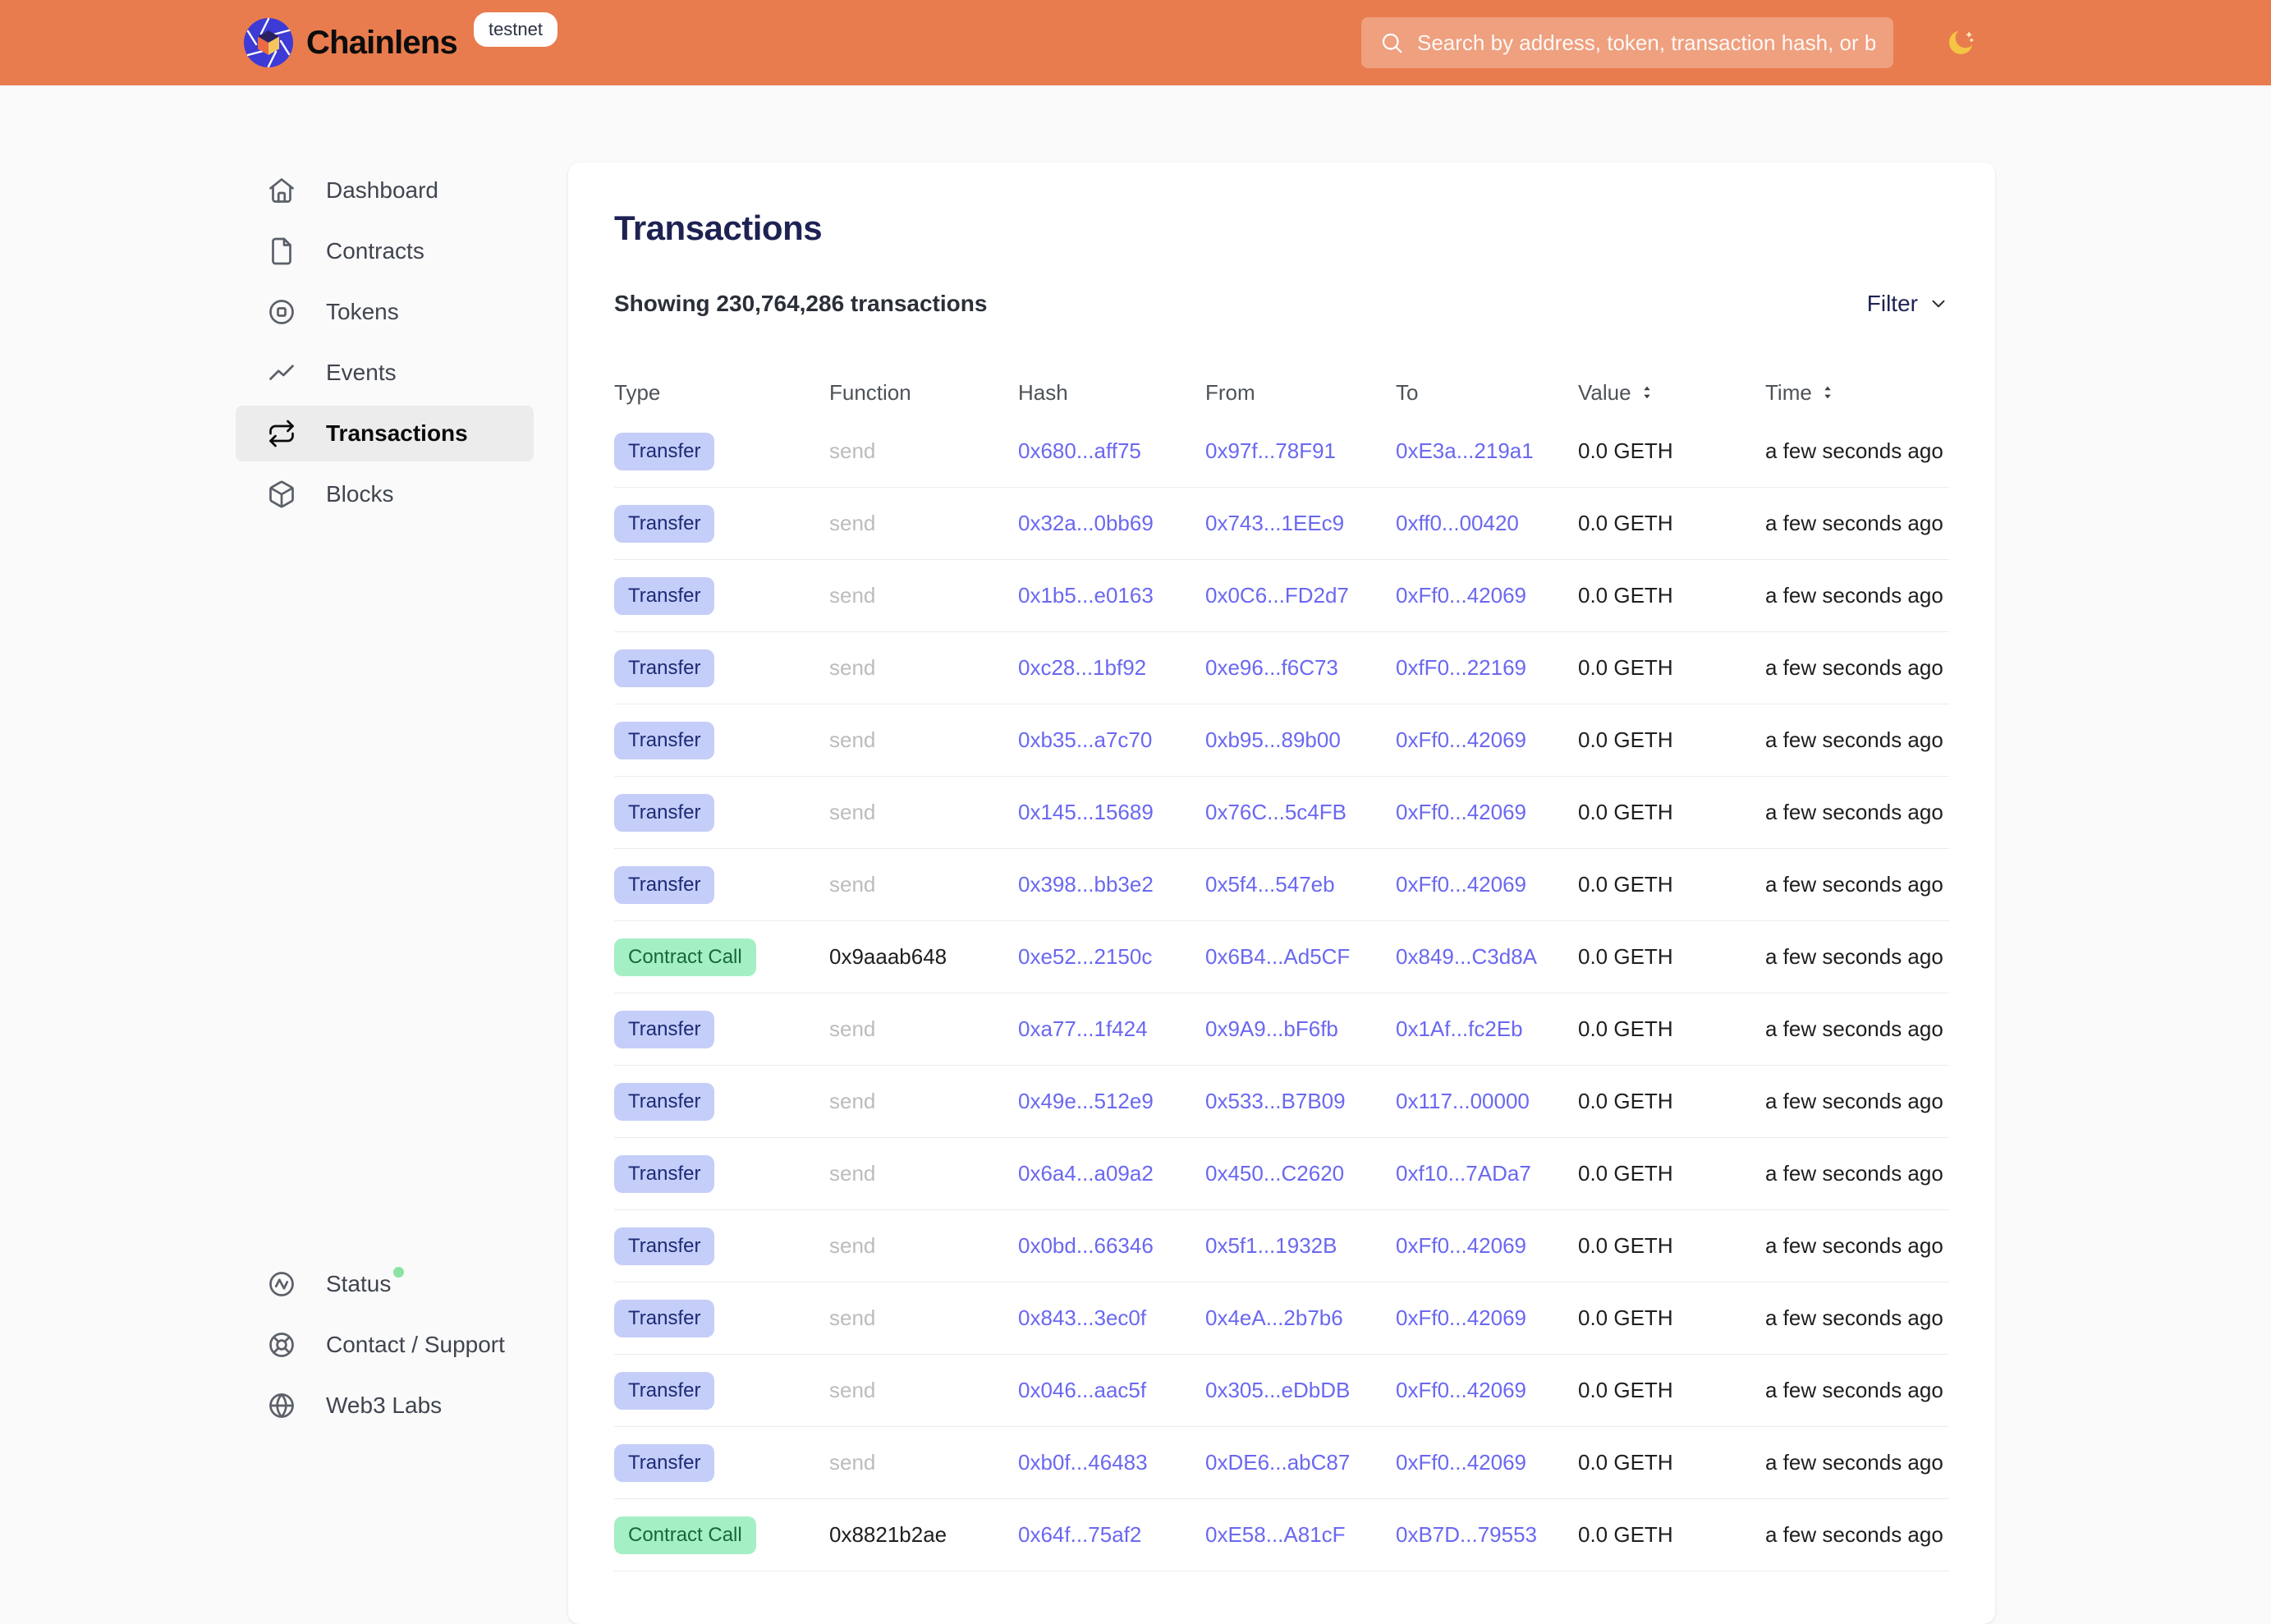 The image size is (2271, 1624). What do you see at coordinates (1086, 884) in the screenshot?
I see `hash-link: 0x398...bb3e2` at bounding box center [1086, 884].